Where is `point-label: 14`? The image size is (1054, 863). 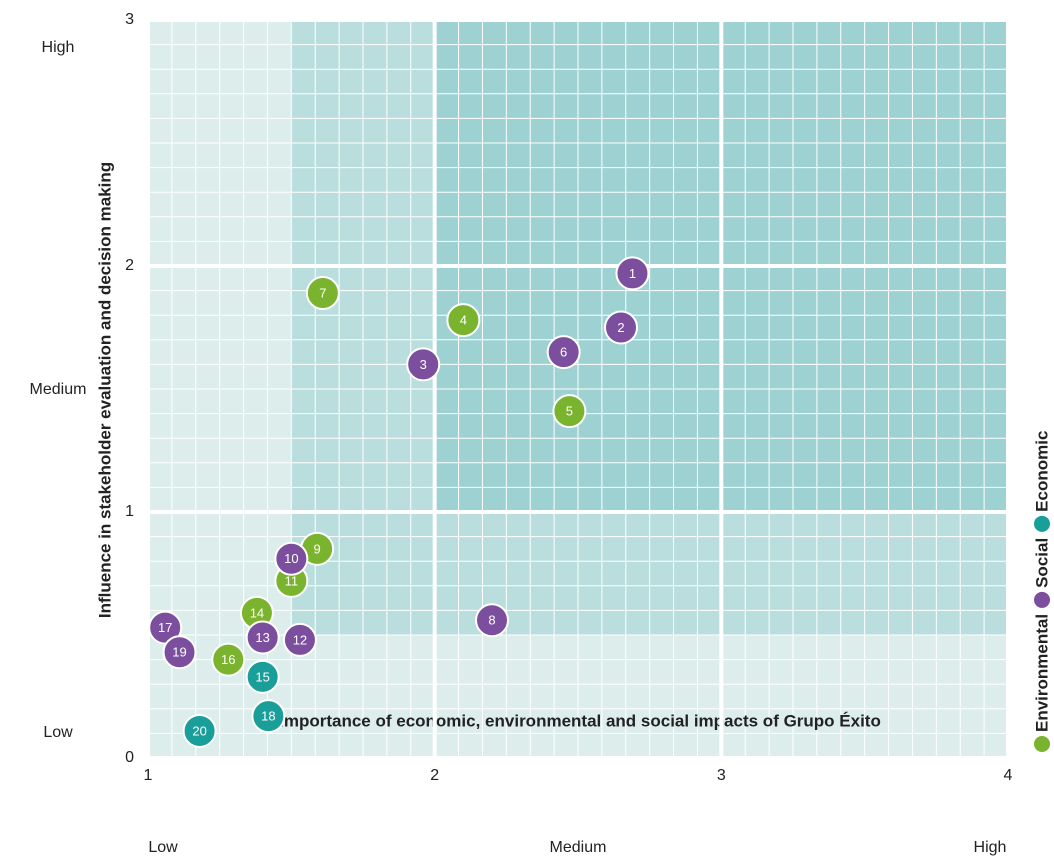
point-label: 14 is located at coordinates (257, 612).